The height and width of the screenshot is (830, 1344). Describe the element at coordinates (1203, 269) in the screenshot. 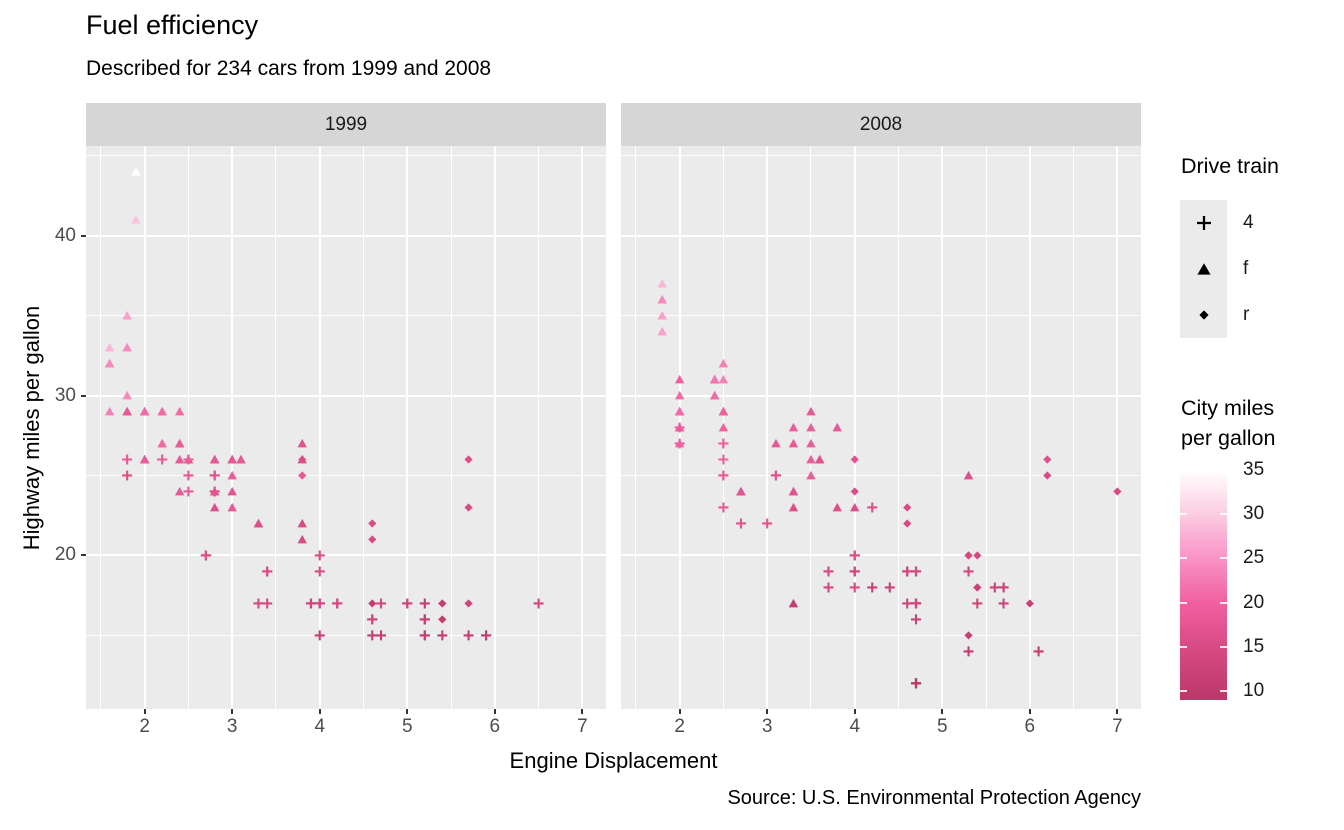

I see `legend-key-f` at that location.